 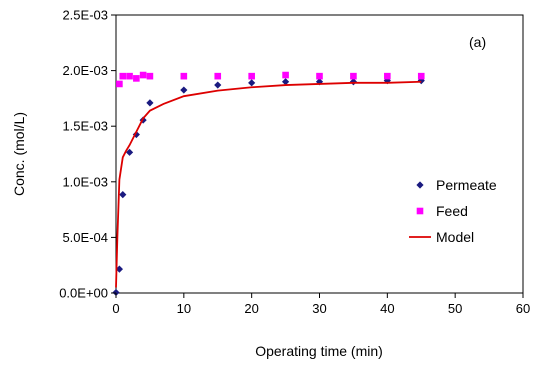 What do you see at coordinates (387, 308) in the screenshot?
I see `x-tick-label: 40` at bounding box center [387, 308].